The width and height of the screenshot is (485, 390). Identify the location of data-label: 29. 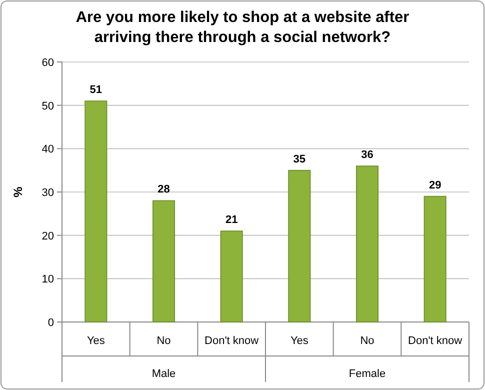
(435, 185).